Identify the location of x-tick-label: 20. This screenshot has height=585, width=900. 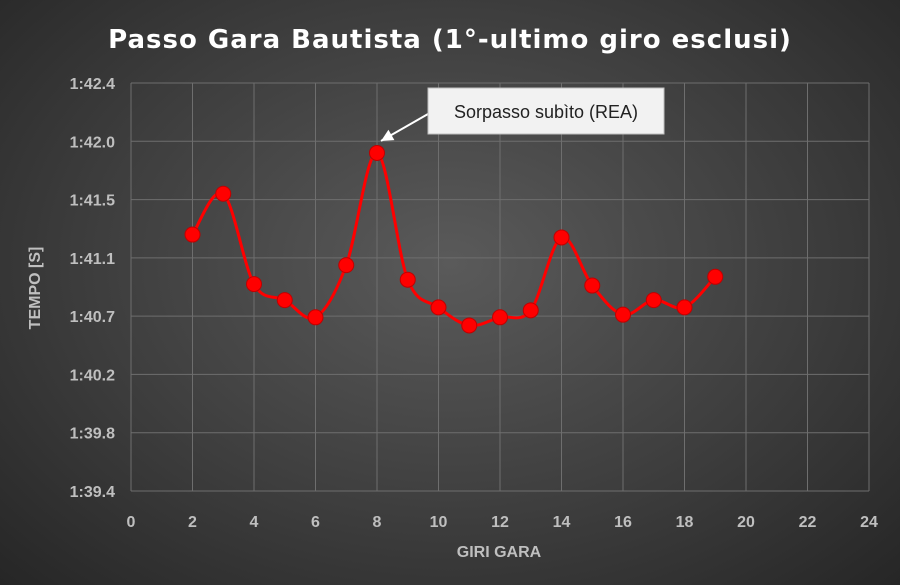
(746, 522).